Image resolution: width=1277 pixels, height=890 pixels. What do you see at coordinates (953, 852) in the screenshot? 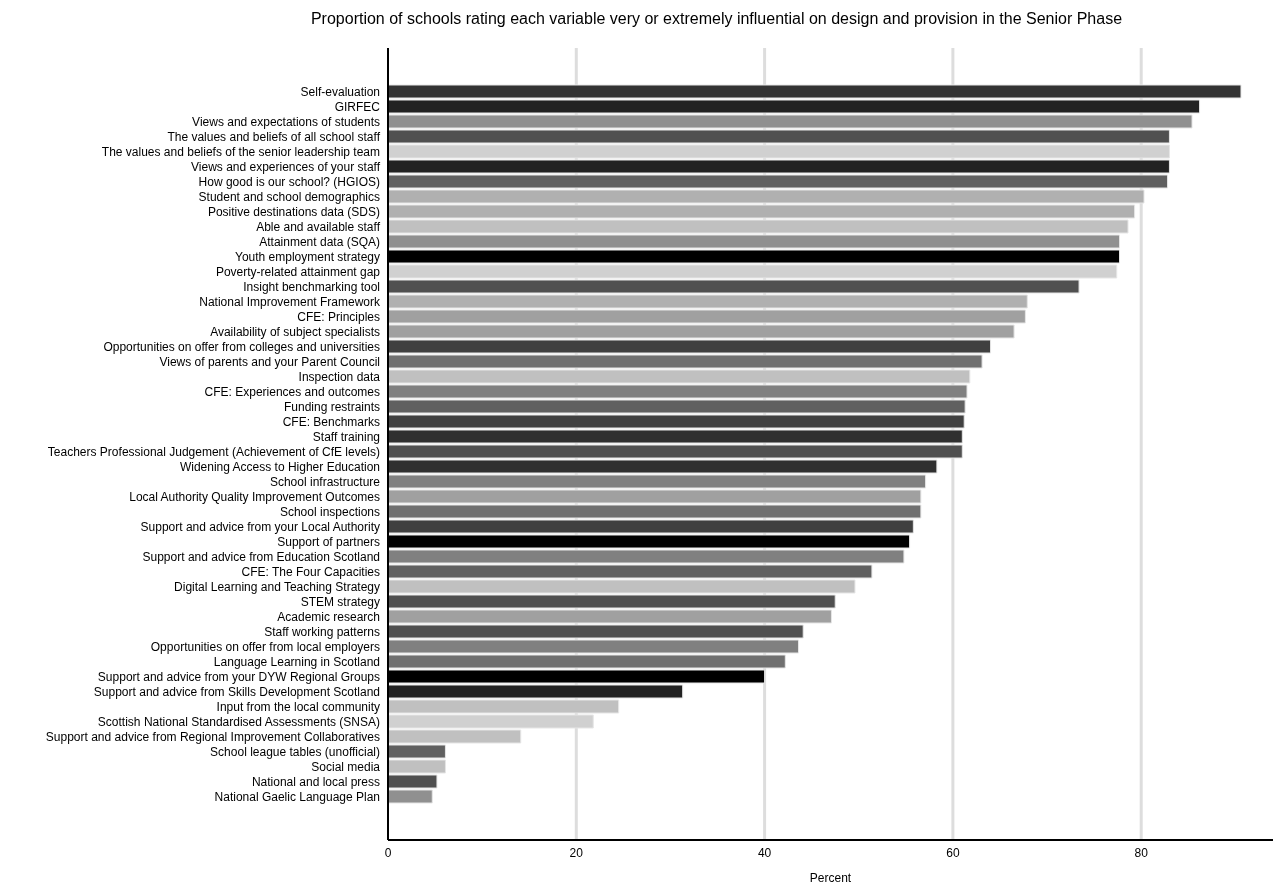
I see `x-tick-label: 60` at bounding box center [953, 852].